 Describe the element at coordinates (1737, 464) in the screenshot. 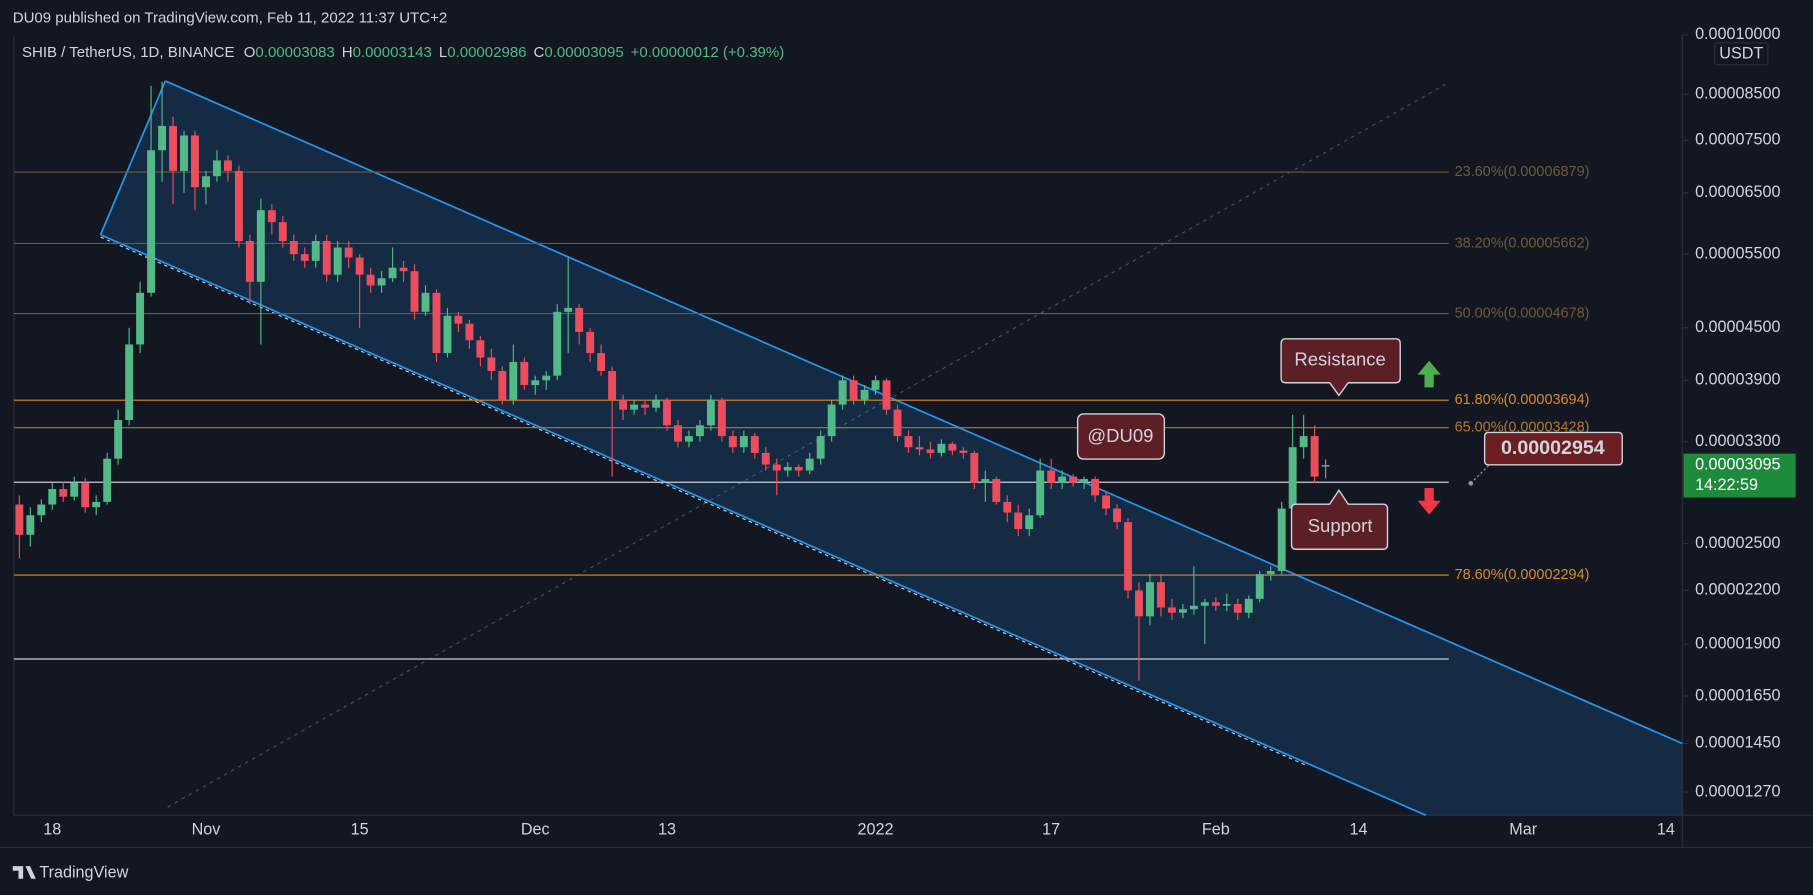

I see `current-price: 0.00003095` at that location.